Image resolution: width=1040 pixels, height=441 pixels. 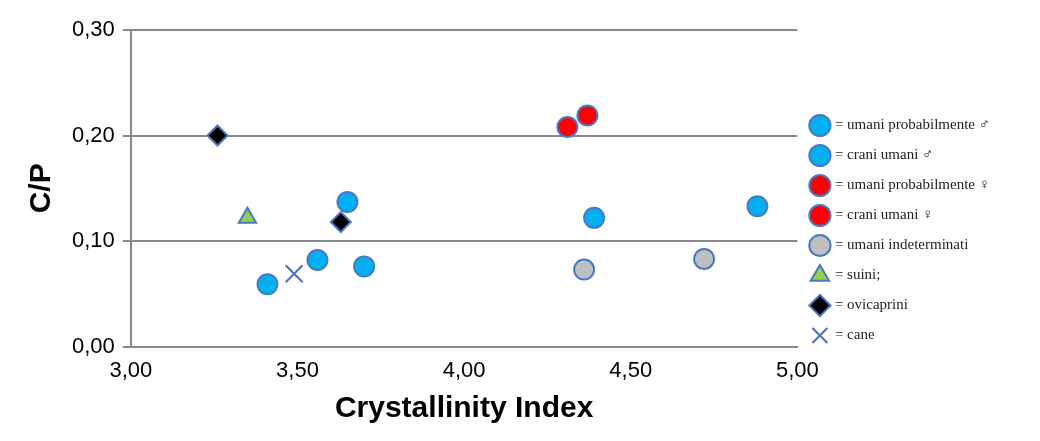 What do you see at coordinates (884, 154) in the screenshot?
I see `legend-label: = crani umani ♂` at bounding box center [884, 154].